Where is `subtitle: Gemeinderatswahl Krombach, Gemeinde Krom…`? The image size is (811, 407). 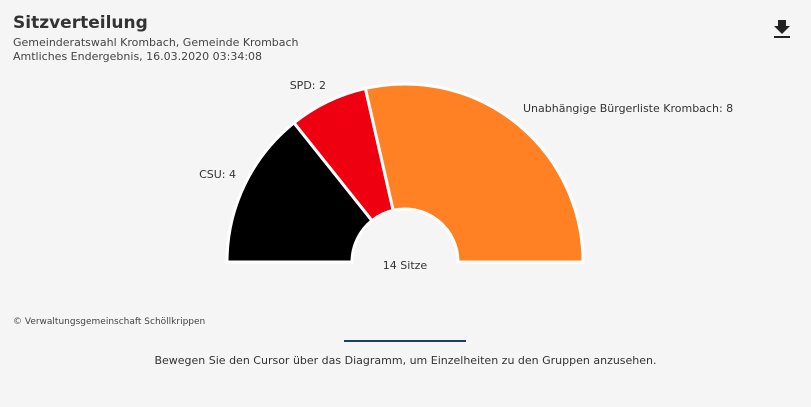
subtitle: Gemeinderatswahl Krombach, Gemeinde Krom… is located at coordinates (156, 42).